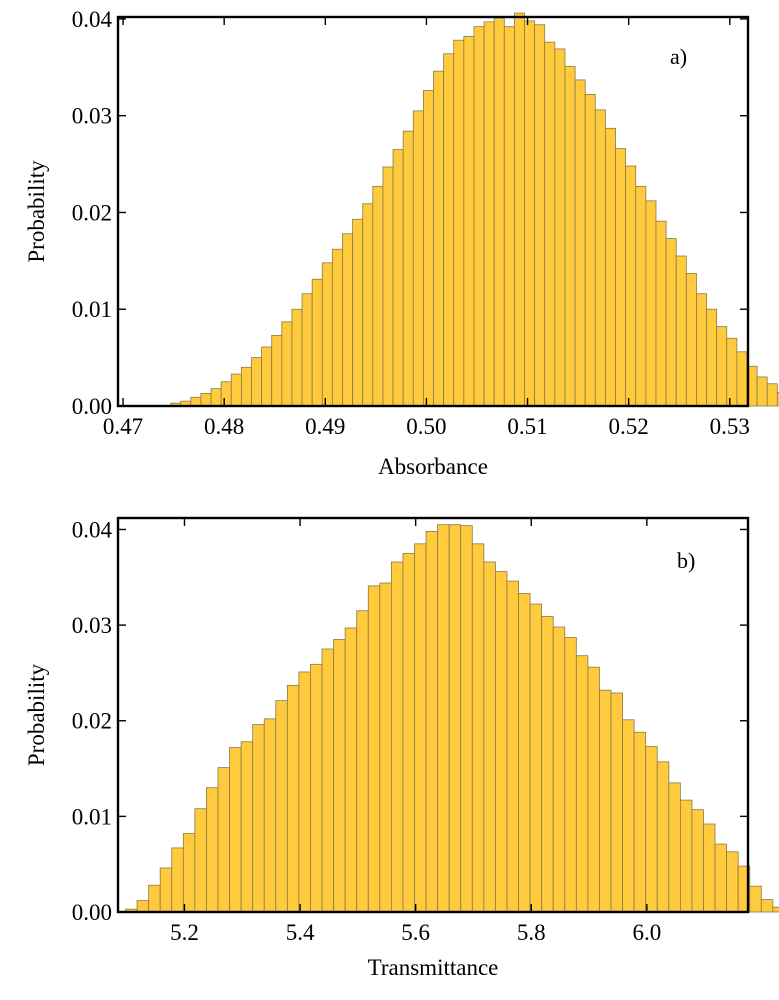 The height and width of the screenshot is (1000, 779). Describe the element at coordinates (686, 560) in the screenshot. I see `panel-label-b: b)` at that location.